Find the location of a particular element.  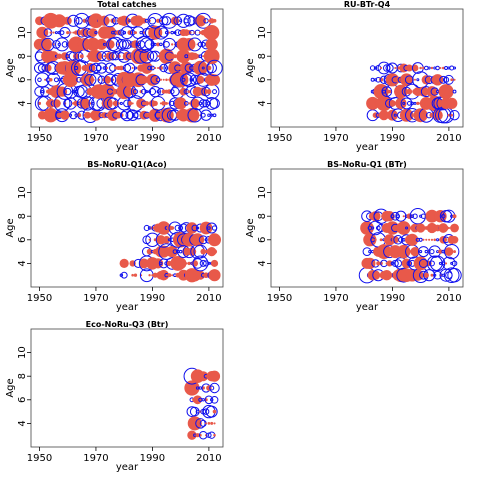

panel-title: BS-NoRu-Q1 (BTr) is located at coordinates (367, 164).